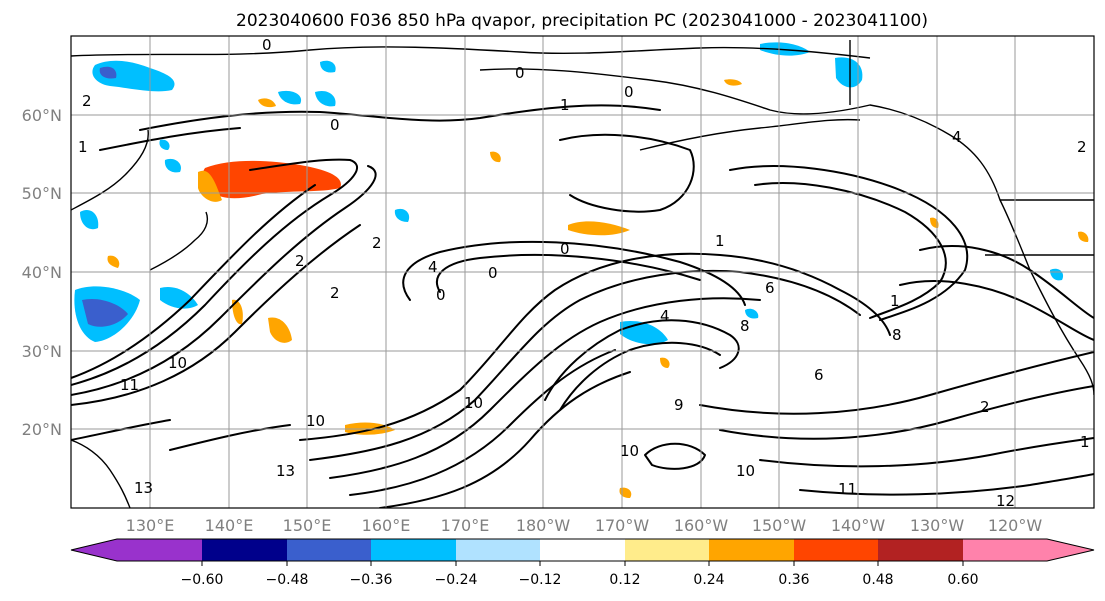  What do you see at coordinates (540, 580) in the screenshot?
I see `colorbar-tick-label: −0.12` at bounding box center [540, 580].